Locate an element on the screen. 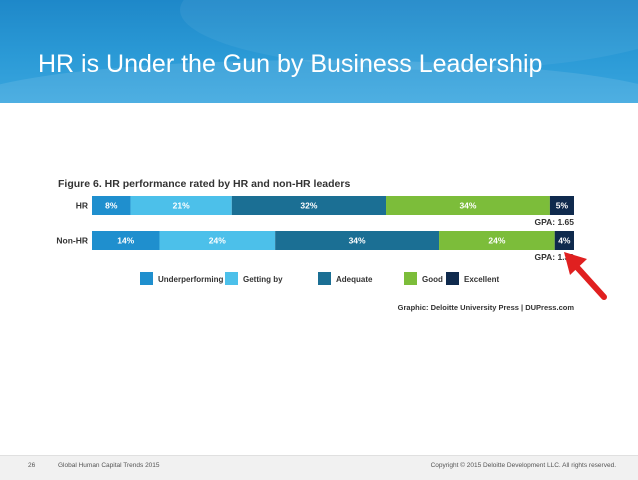 This screenshot has height=480, width=638. legend-entry: Adequate is located at coordinates (354, 279).